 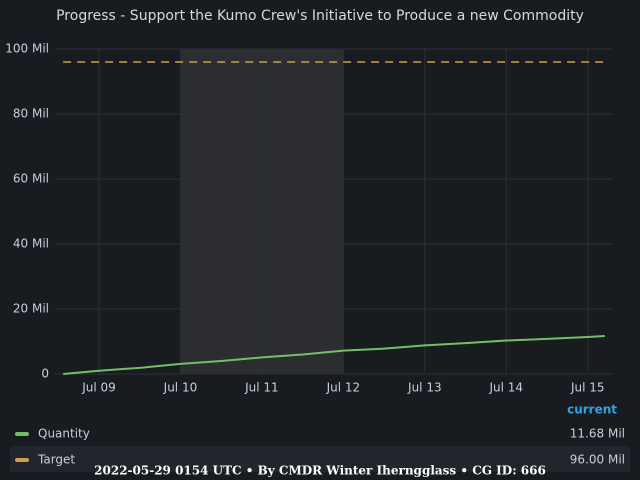 What do you see at coordinates (597, 460) in the screenshot?
I see `legend-current: 96.00 Mil` at bounding box center [597, 460].